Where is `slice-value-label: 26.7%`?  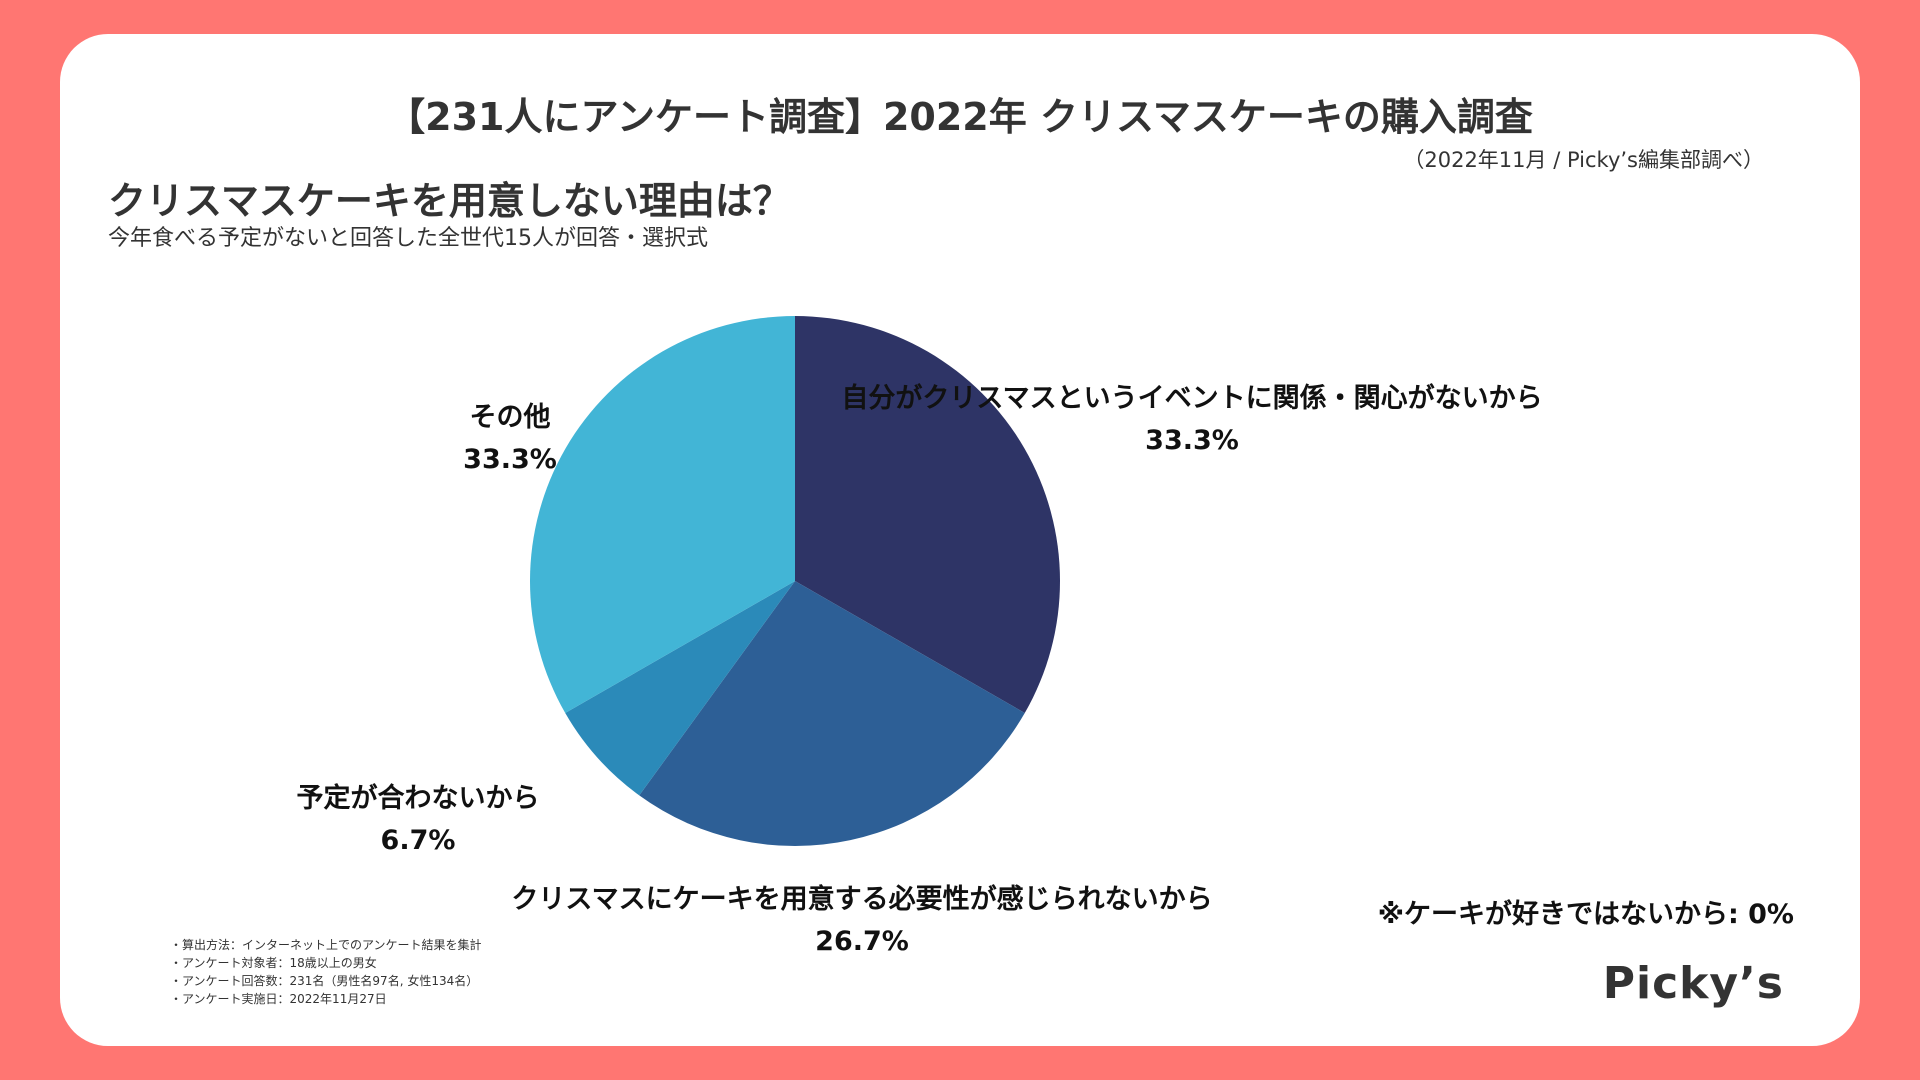
slice-value-label: 26.7% is located at coordinates (862, 941).